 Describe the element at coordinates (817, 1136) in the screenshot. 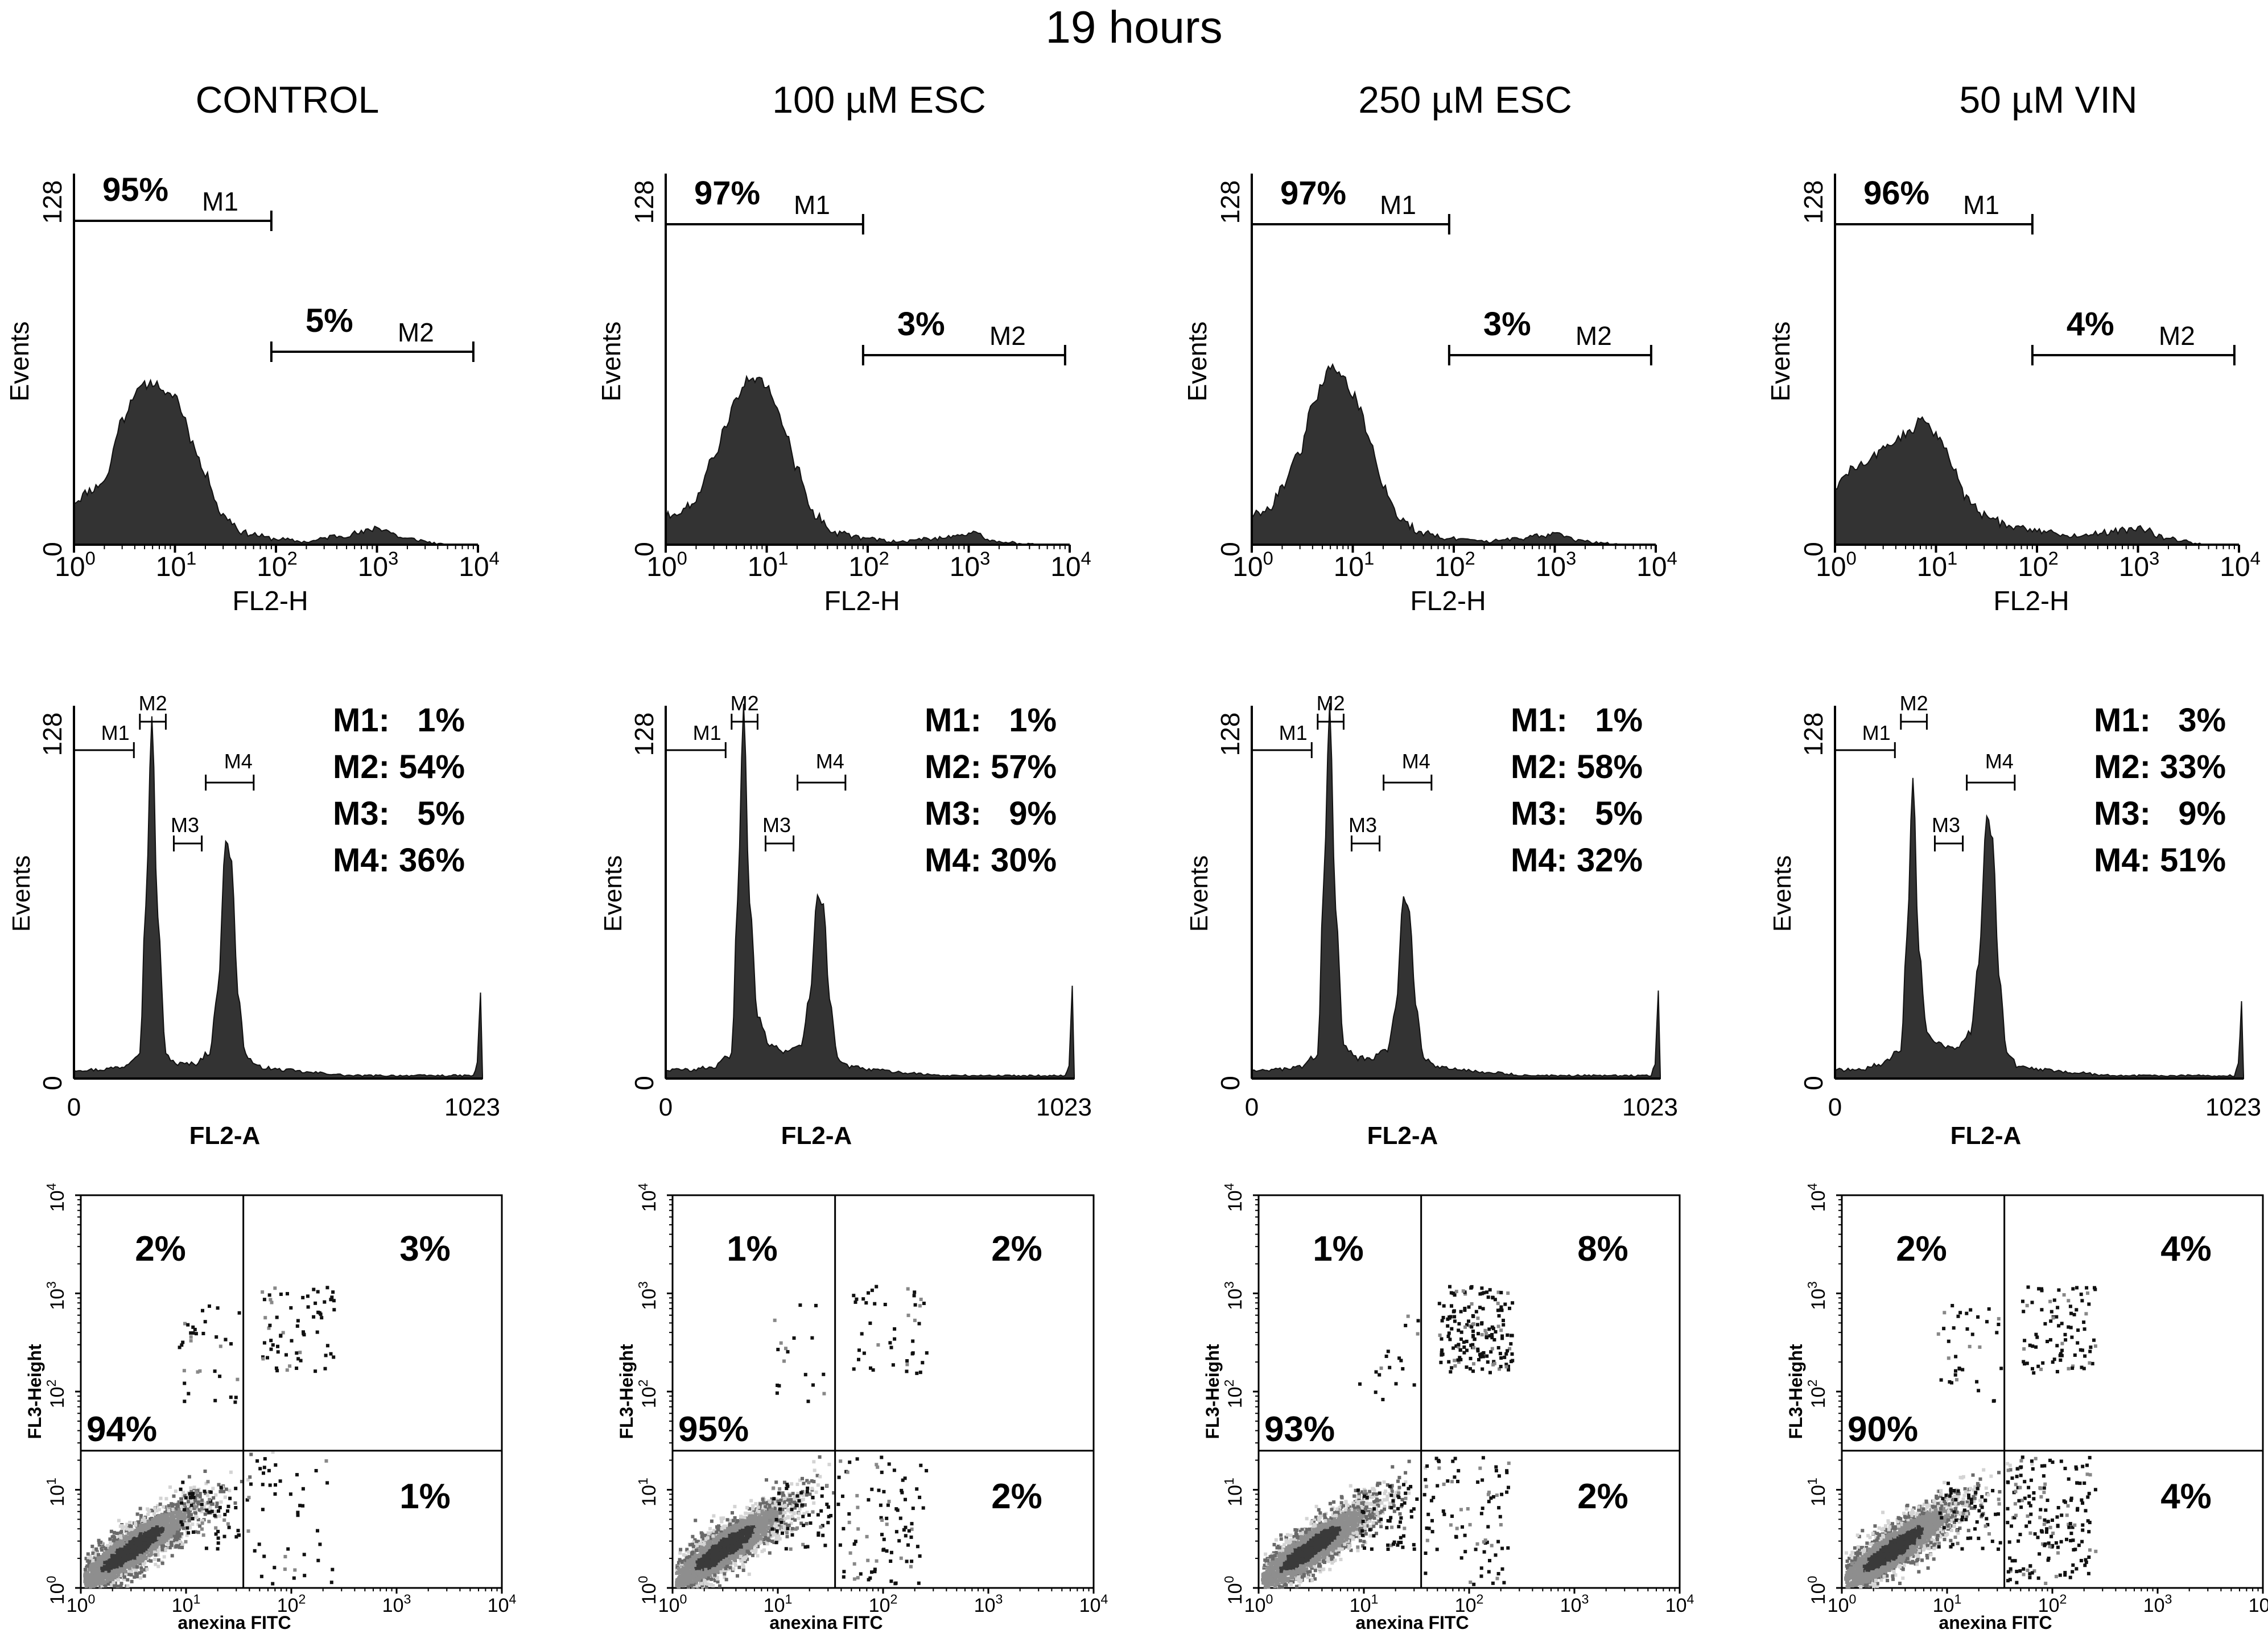

I see `x-axis-label: FL2-A` at that location.